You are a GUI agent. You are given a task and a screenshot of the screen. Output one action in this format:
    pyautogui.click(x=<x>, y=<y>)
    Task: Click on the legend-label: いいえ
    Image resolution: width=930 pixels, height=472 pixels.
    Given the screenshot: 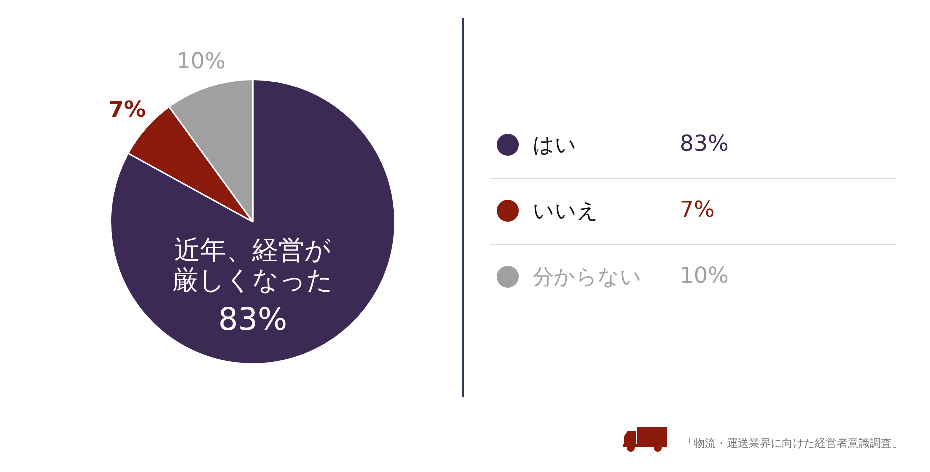 What is the action you would take?
    pyautogui.click(x=566, y=211)
    